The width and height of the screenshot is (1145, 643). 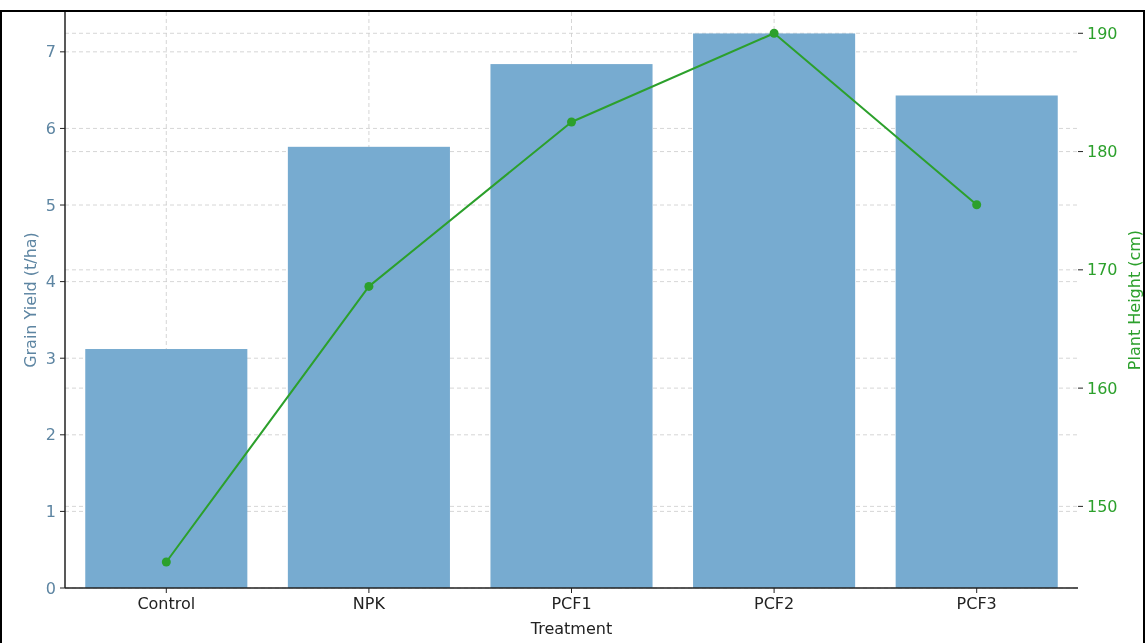 I want to click on y-tick-label: 3, so click(x=50, y=358).